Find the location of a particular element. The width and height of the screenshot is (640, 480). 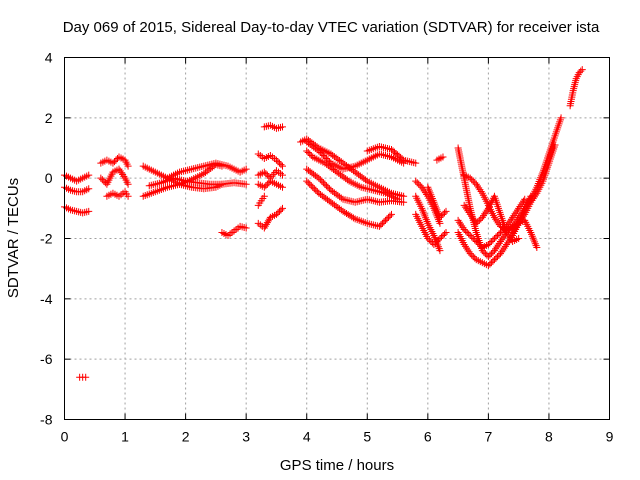

x-tick-label: 8 is located at coordinates (549, 437).